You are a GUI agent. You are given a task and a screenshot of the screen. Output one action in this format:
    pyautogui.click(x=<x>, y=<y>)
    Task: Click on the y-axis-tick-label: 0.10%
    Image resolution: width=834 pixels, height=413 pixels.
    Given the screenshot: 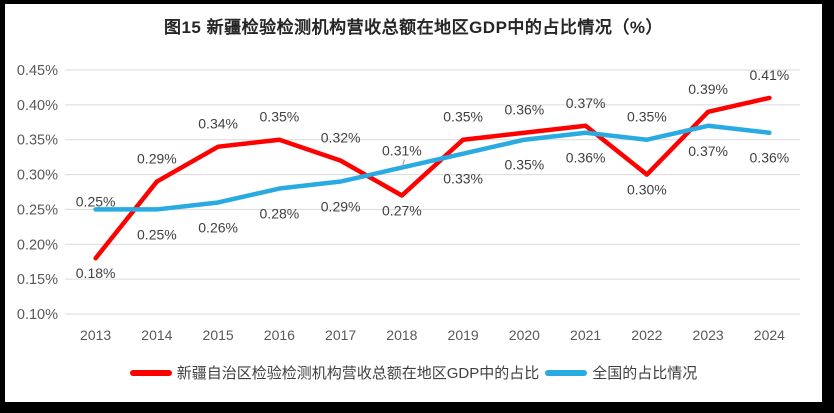 What is the action you would take?
    pyautogui.click(x=37, y=315)
    